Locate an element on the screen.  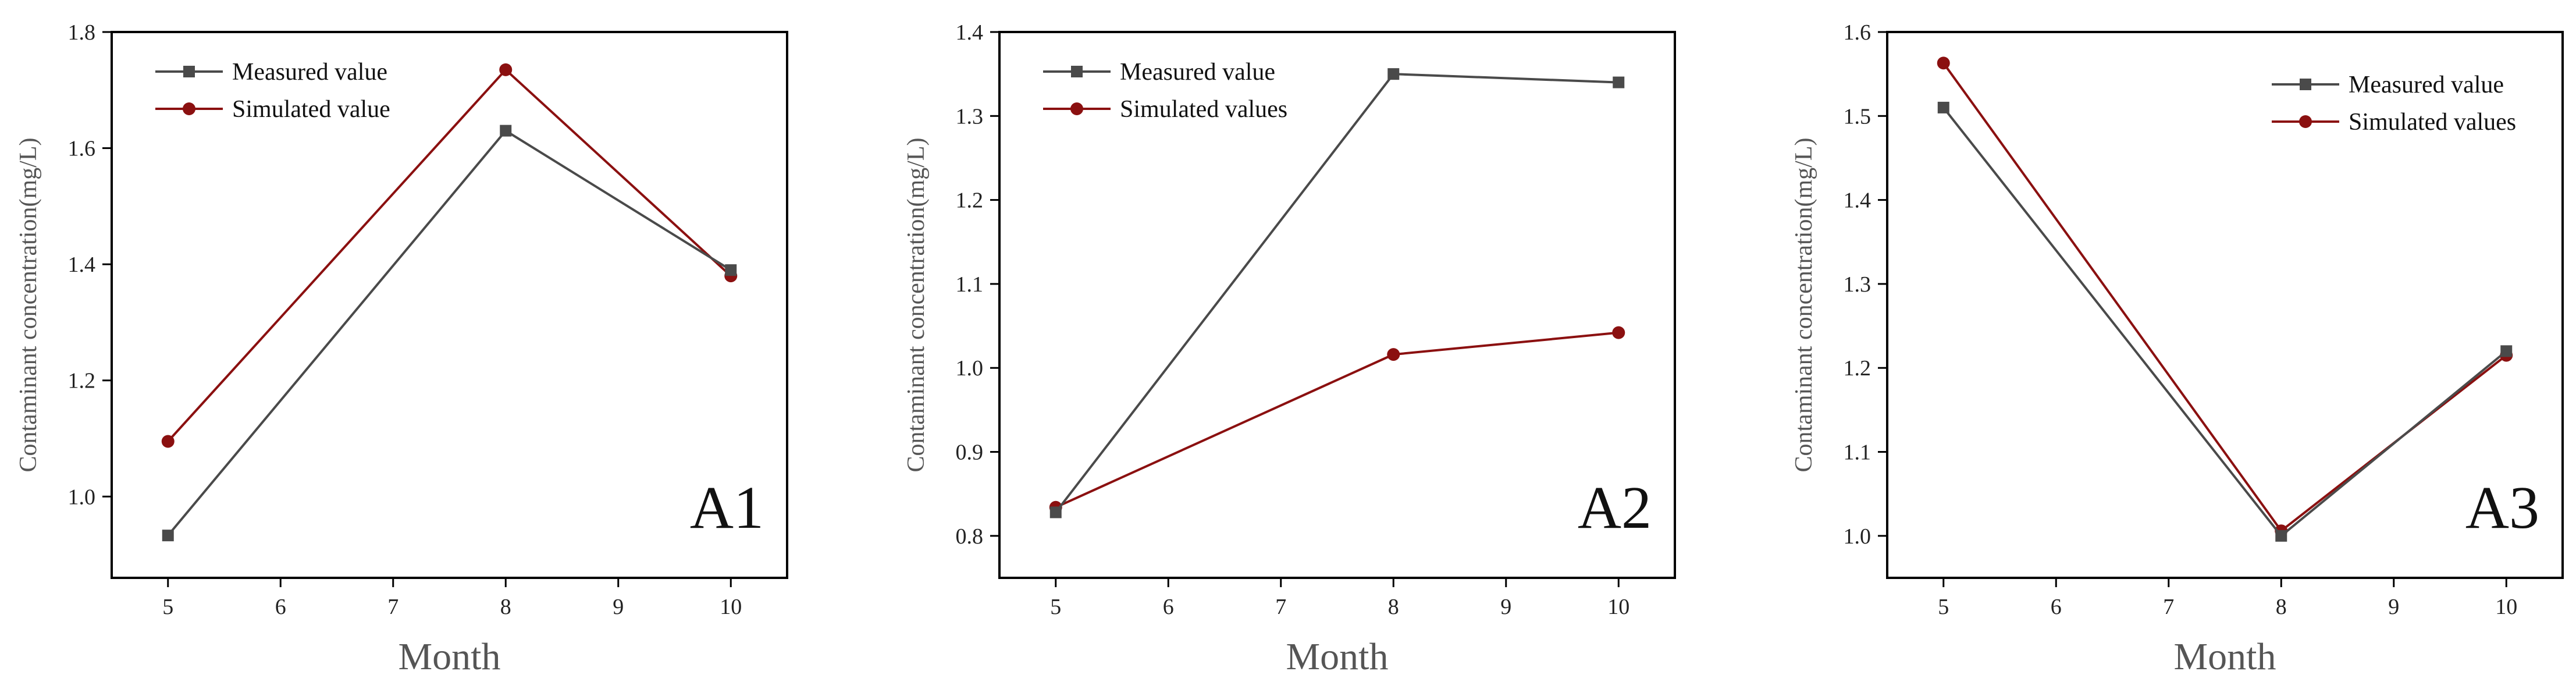
y-tick-label: 1.5 is located at coordinates (1858, 116).